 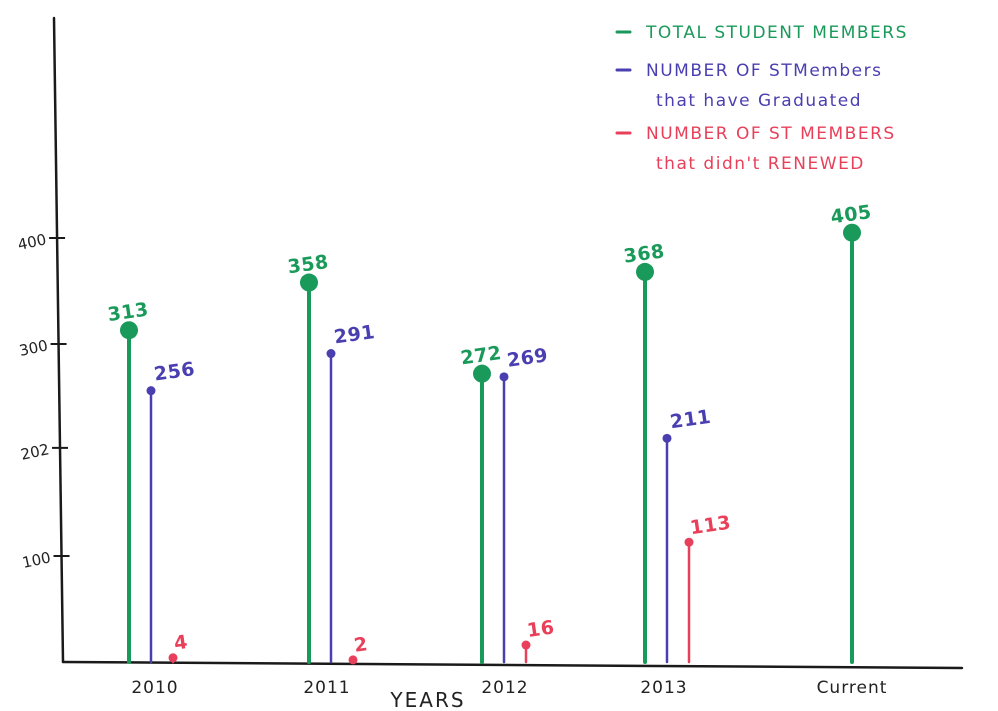 What do you see at coordinates (759, 101) in the screenshot?
I see `legend-label: that have Graduated` at bounding box center [759, 101].